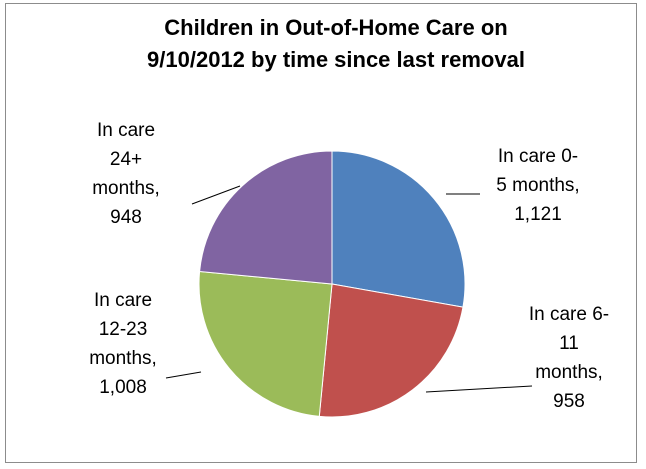 The image size is (646, 469). What do you see at coordinates (391, 350) in the screenshot?
I see `pie-slice-6-11-months` at bounding box center [391, 350].